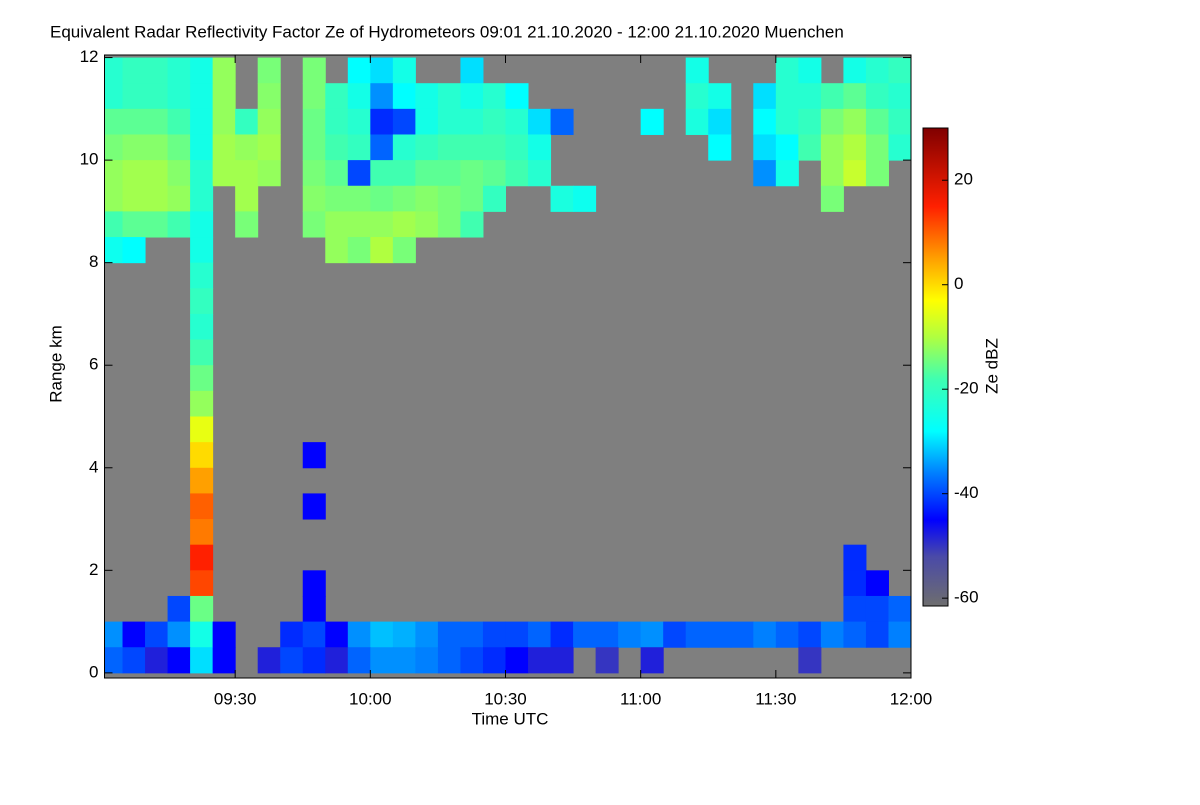  I want to click on y-tick-label: 8, so click(93, 261).